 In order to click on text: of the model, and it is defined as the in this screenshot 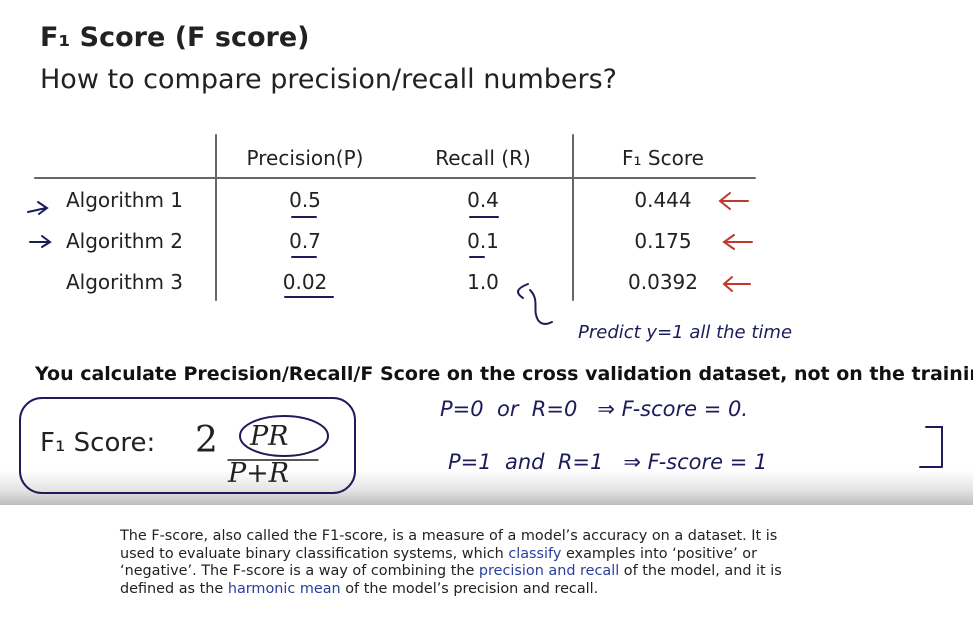, I will do `click(451, 580)`.